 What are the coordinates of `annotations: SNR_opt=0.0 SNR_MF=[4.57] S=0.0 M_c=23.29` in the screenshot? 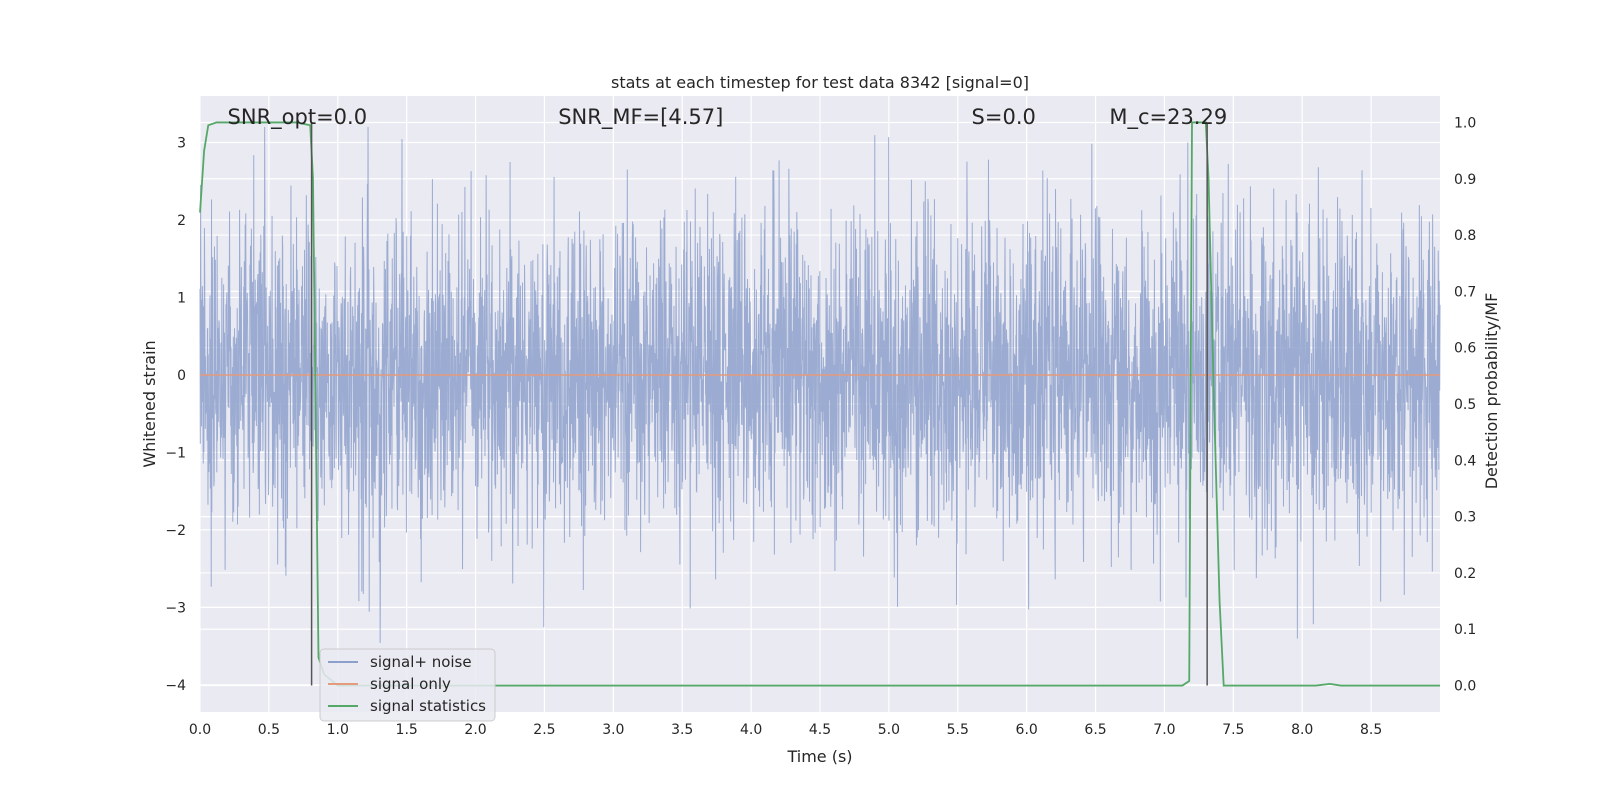 It's located at (728, 117).